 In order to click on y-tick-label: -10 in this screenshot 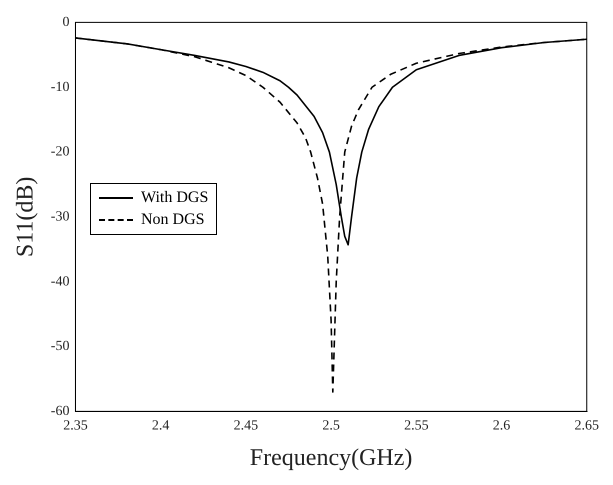, I will do `click(60, 87)`.